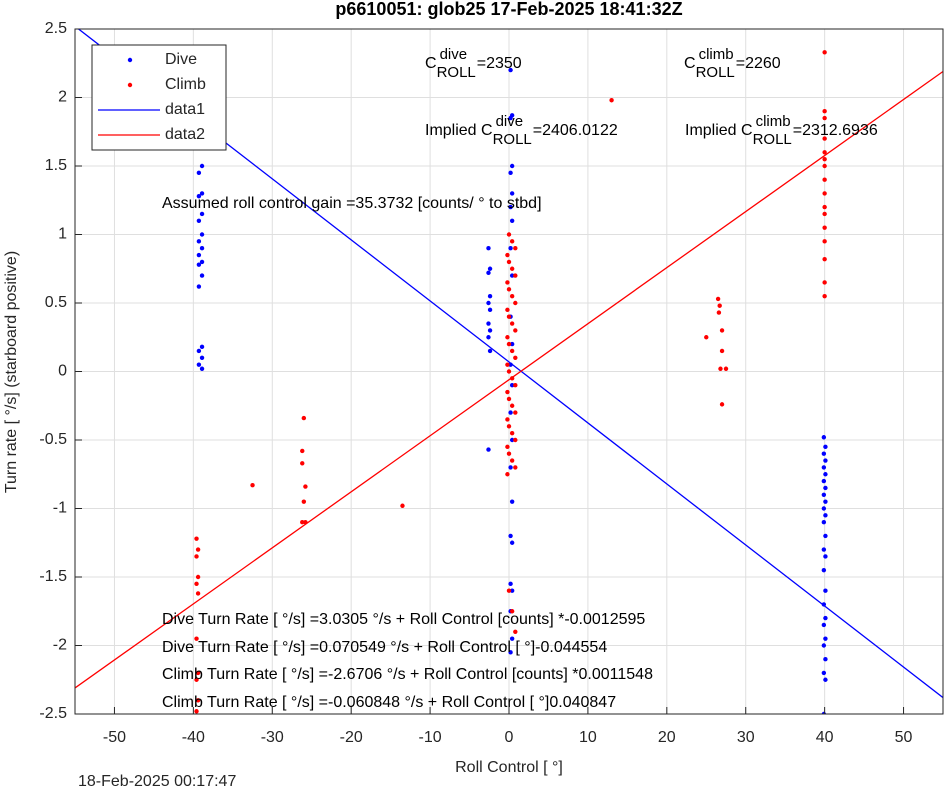 The image size is (945, 792). Describe the element at coordinates (185, 109) in the screenshot. I see `legend-label: data1` at that location.